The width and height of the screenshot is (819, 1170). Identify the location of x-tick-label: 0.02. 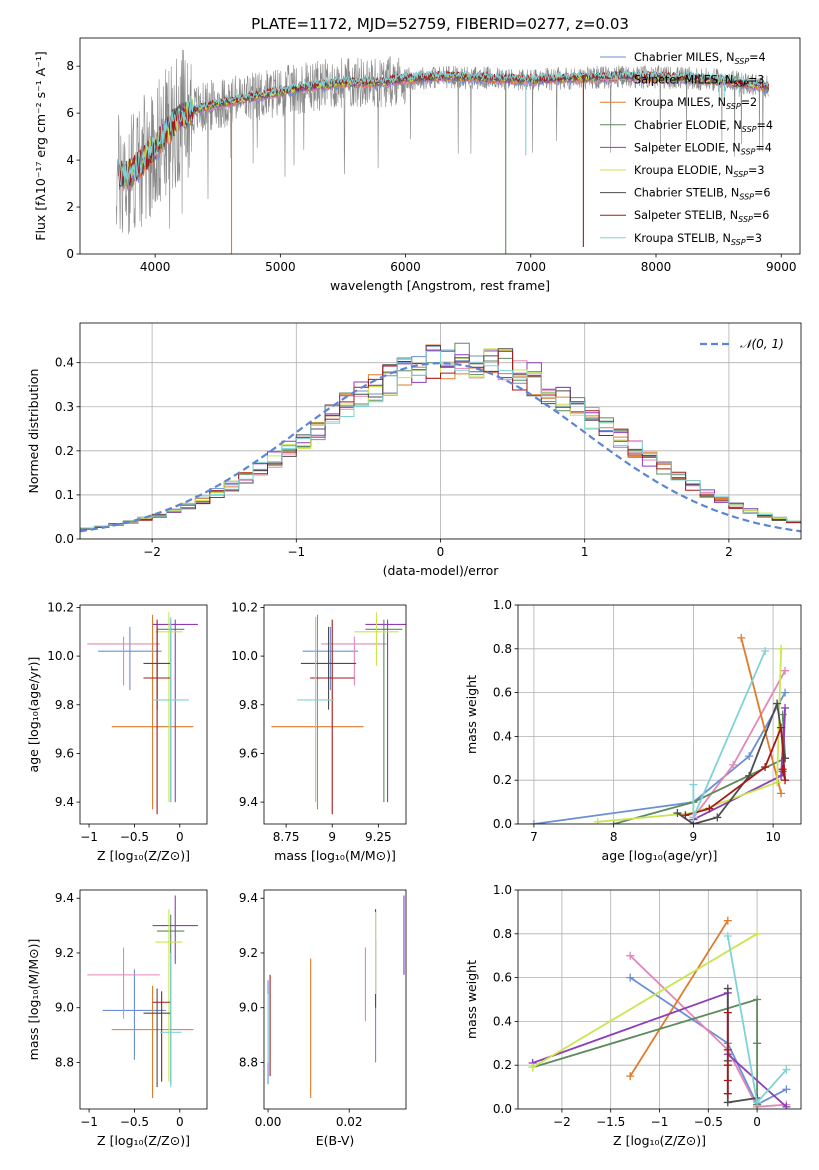
(349, 1122).